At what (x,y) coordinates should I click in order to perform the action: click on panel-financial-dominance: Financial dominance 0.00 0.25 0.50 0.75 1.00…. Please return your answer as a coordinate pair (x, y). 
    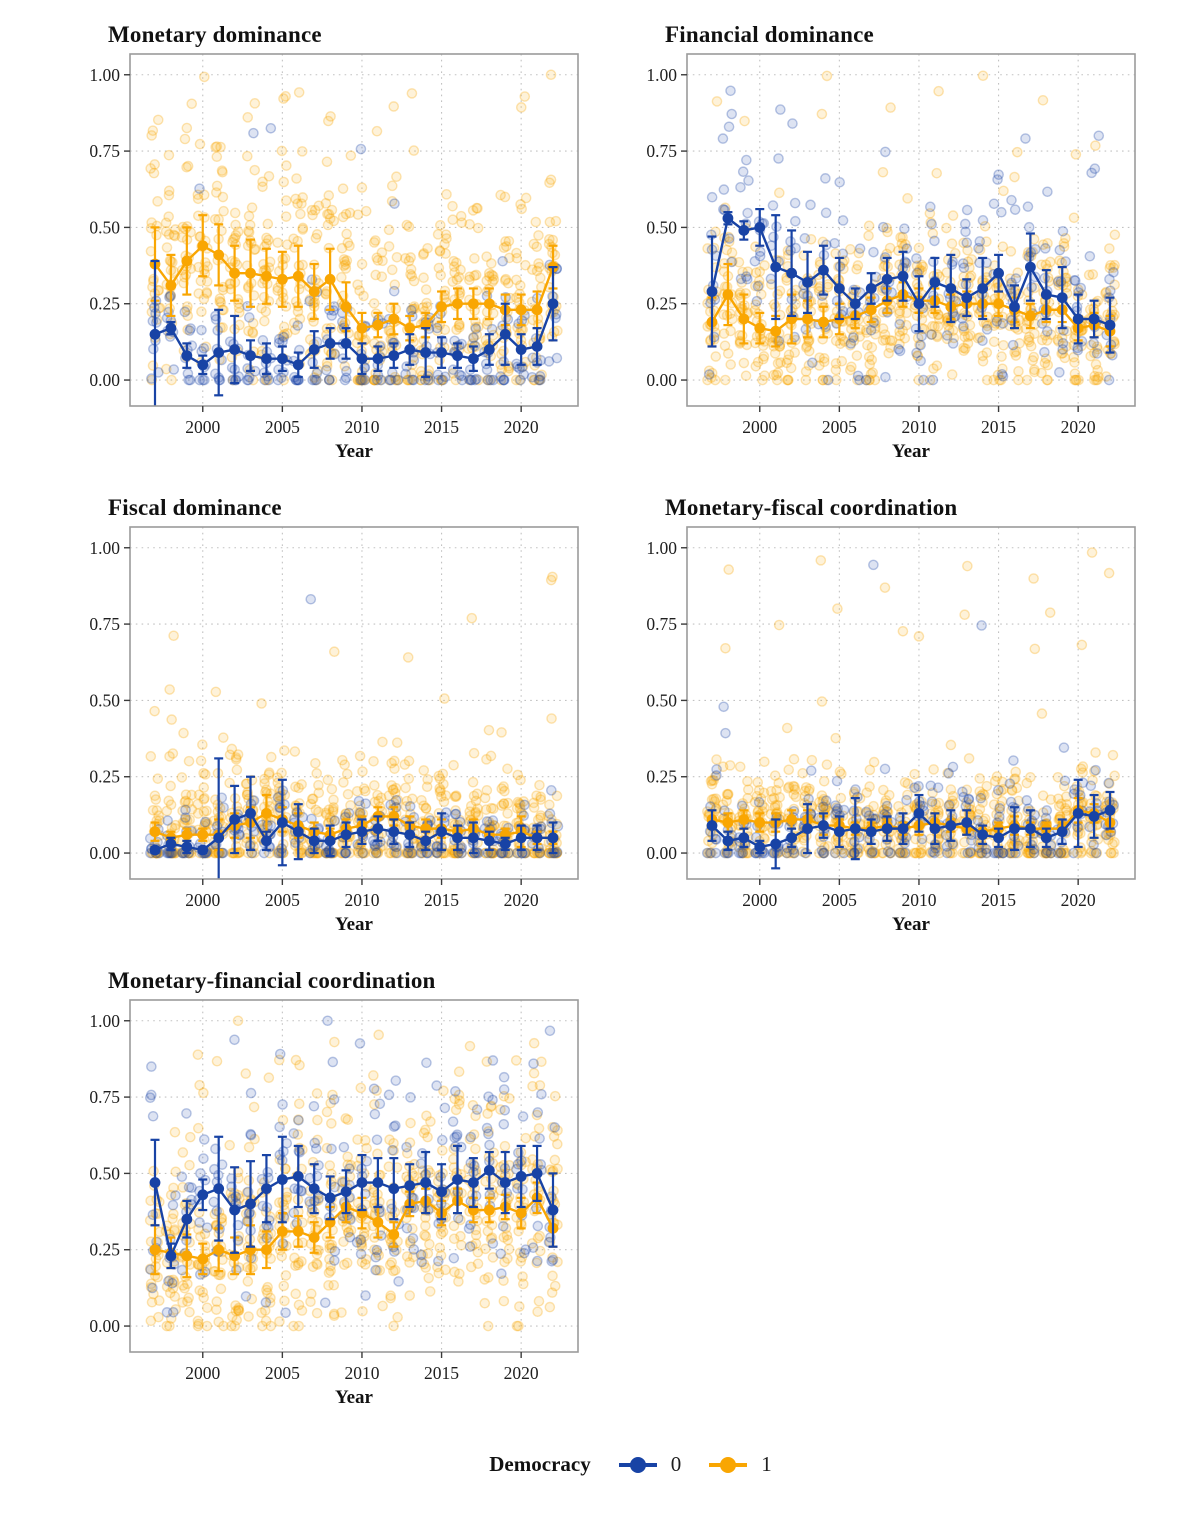
    Looking at the image, I should click on (887, 241).